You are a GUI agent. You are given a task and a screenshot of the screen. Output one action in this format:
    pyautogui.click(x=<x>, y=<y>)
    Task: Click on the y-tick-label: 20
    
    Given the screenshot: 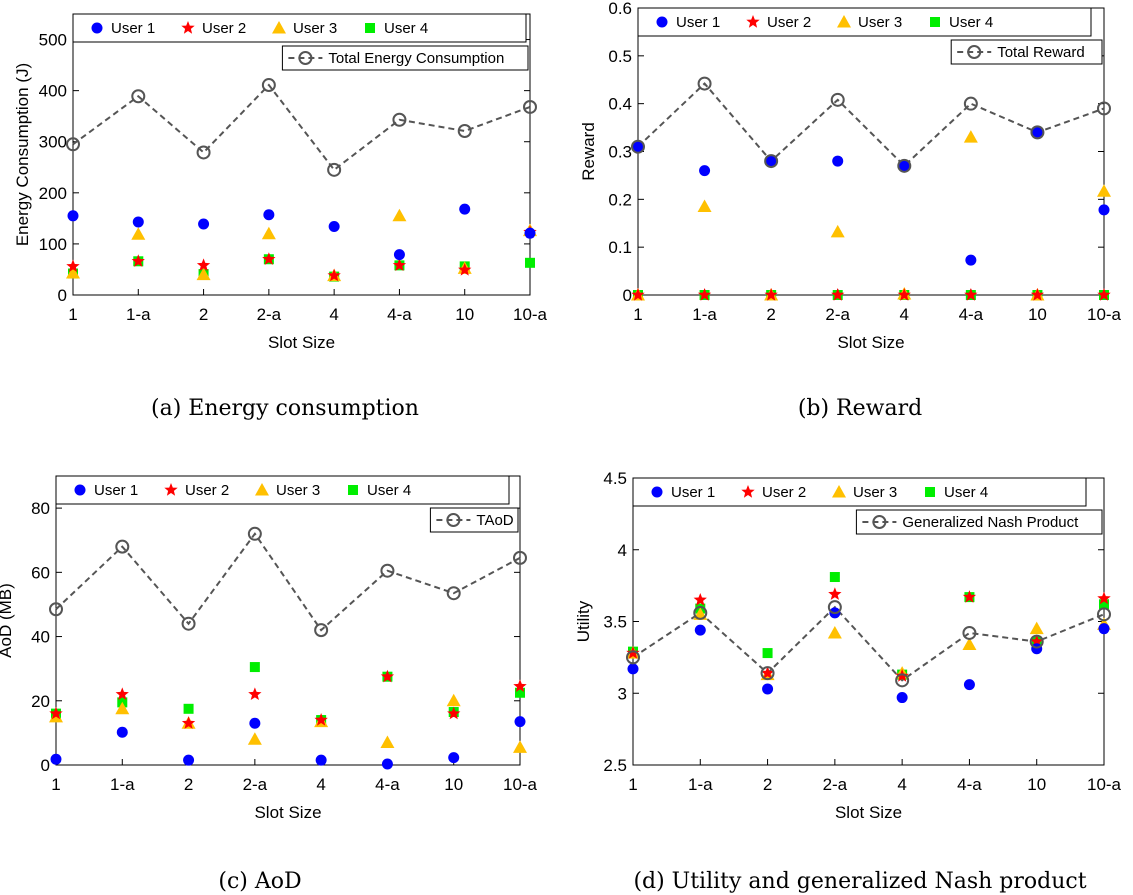 What is the action you would take?
    pyautogui.click(x=40, y=701)
    